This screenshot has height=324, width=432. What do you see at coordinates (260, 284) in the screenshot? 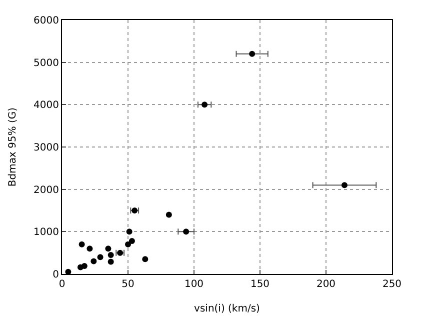
I see `x-tick-label: 150` at bounding box center [260, 284].